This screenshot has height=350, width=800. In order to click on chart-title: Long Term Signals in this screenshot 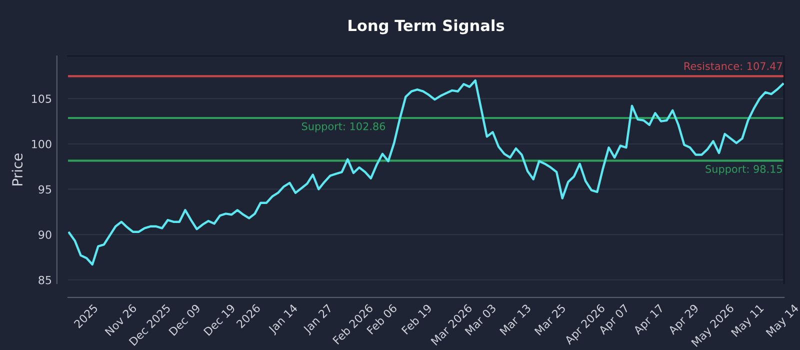, I will do `click(426, 26)`.